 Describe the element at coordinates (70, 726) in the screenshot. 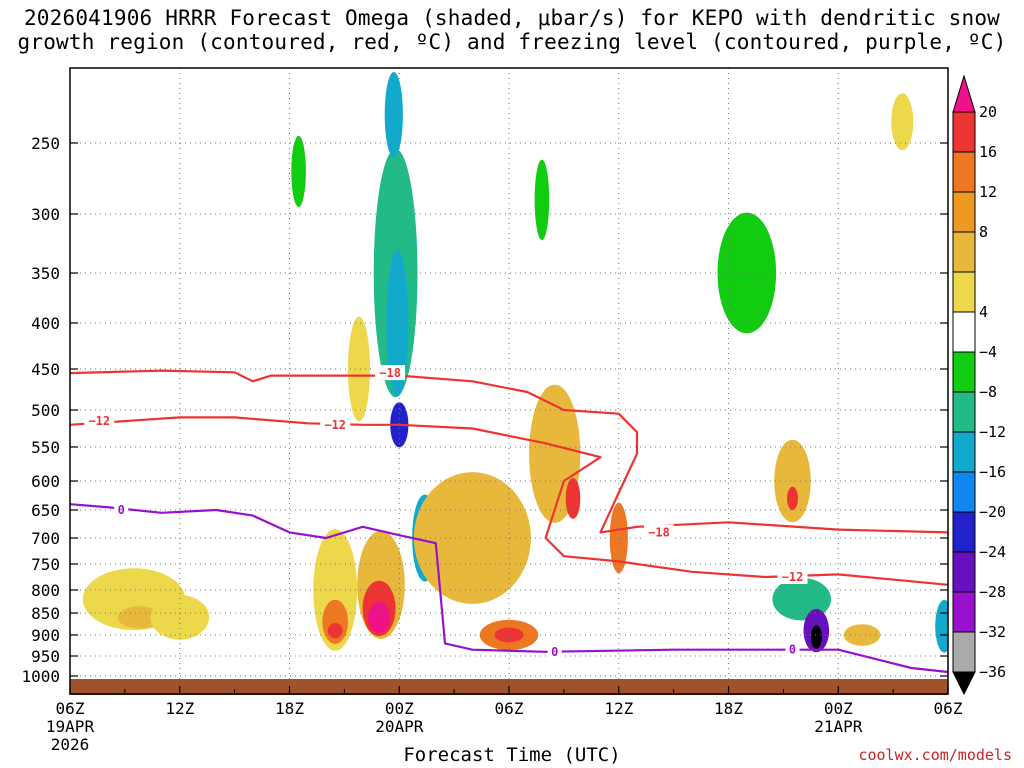

I see `x-tick-date-0: 19APR` at that location.